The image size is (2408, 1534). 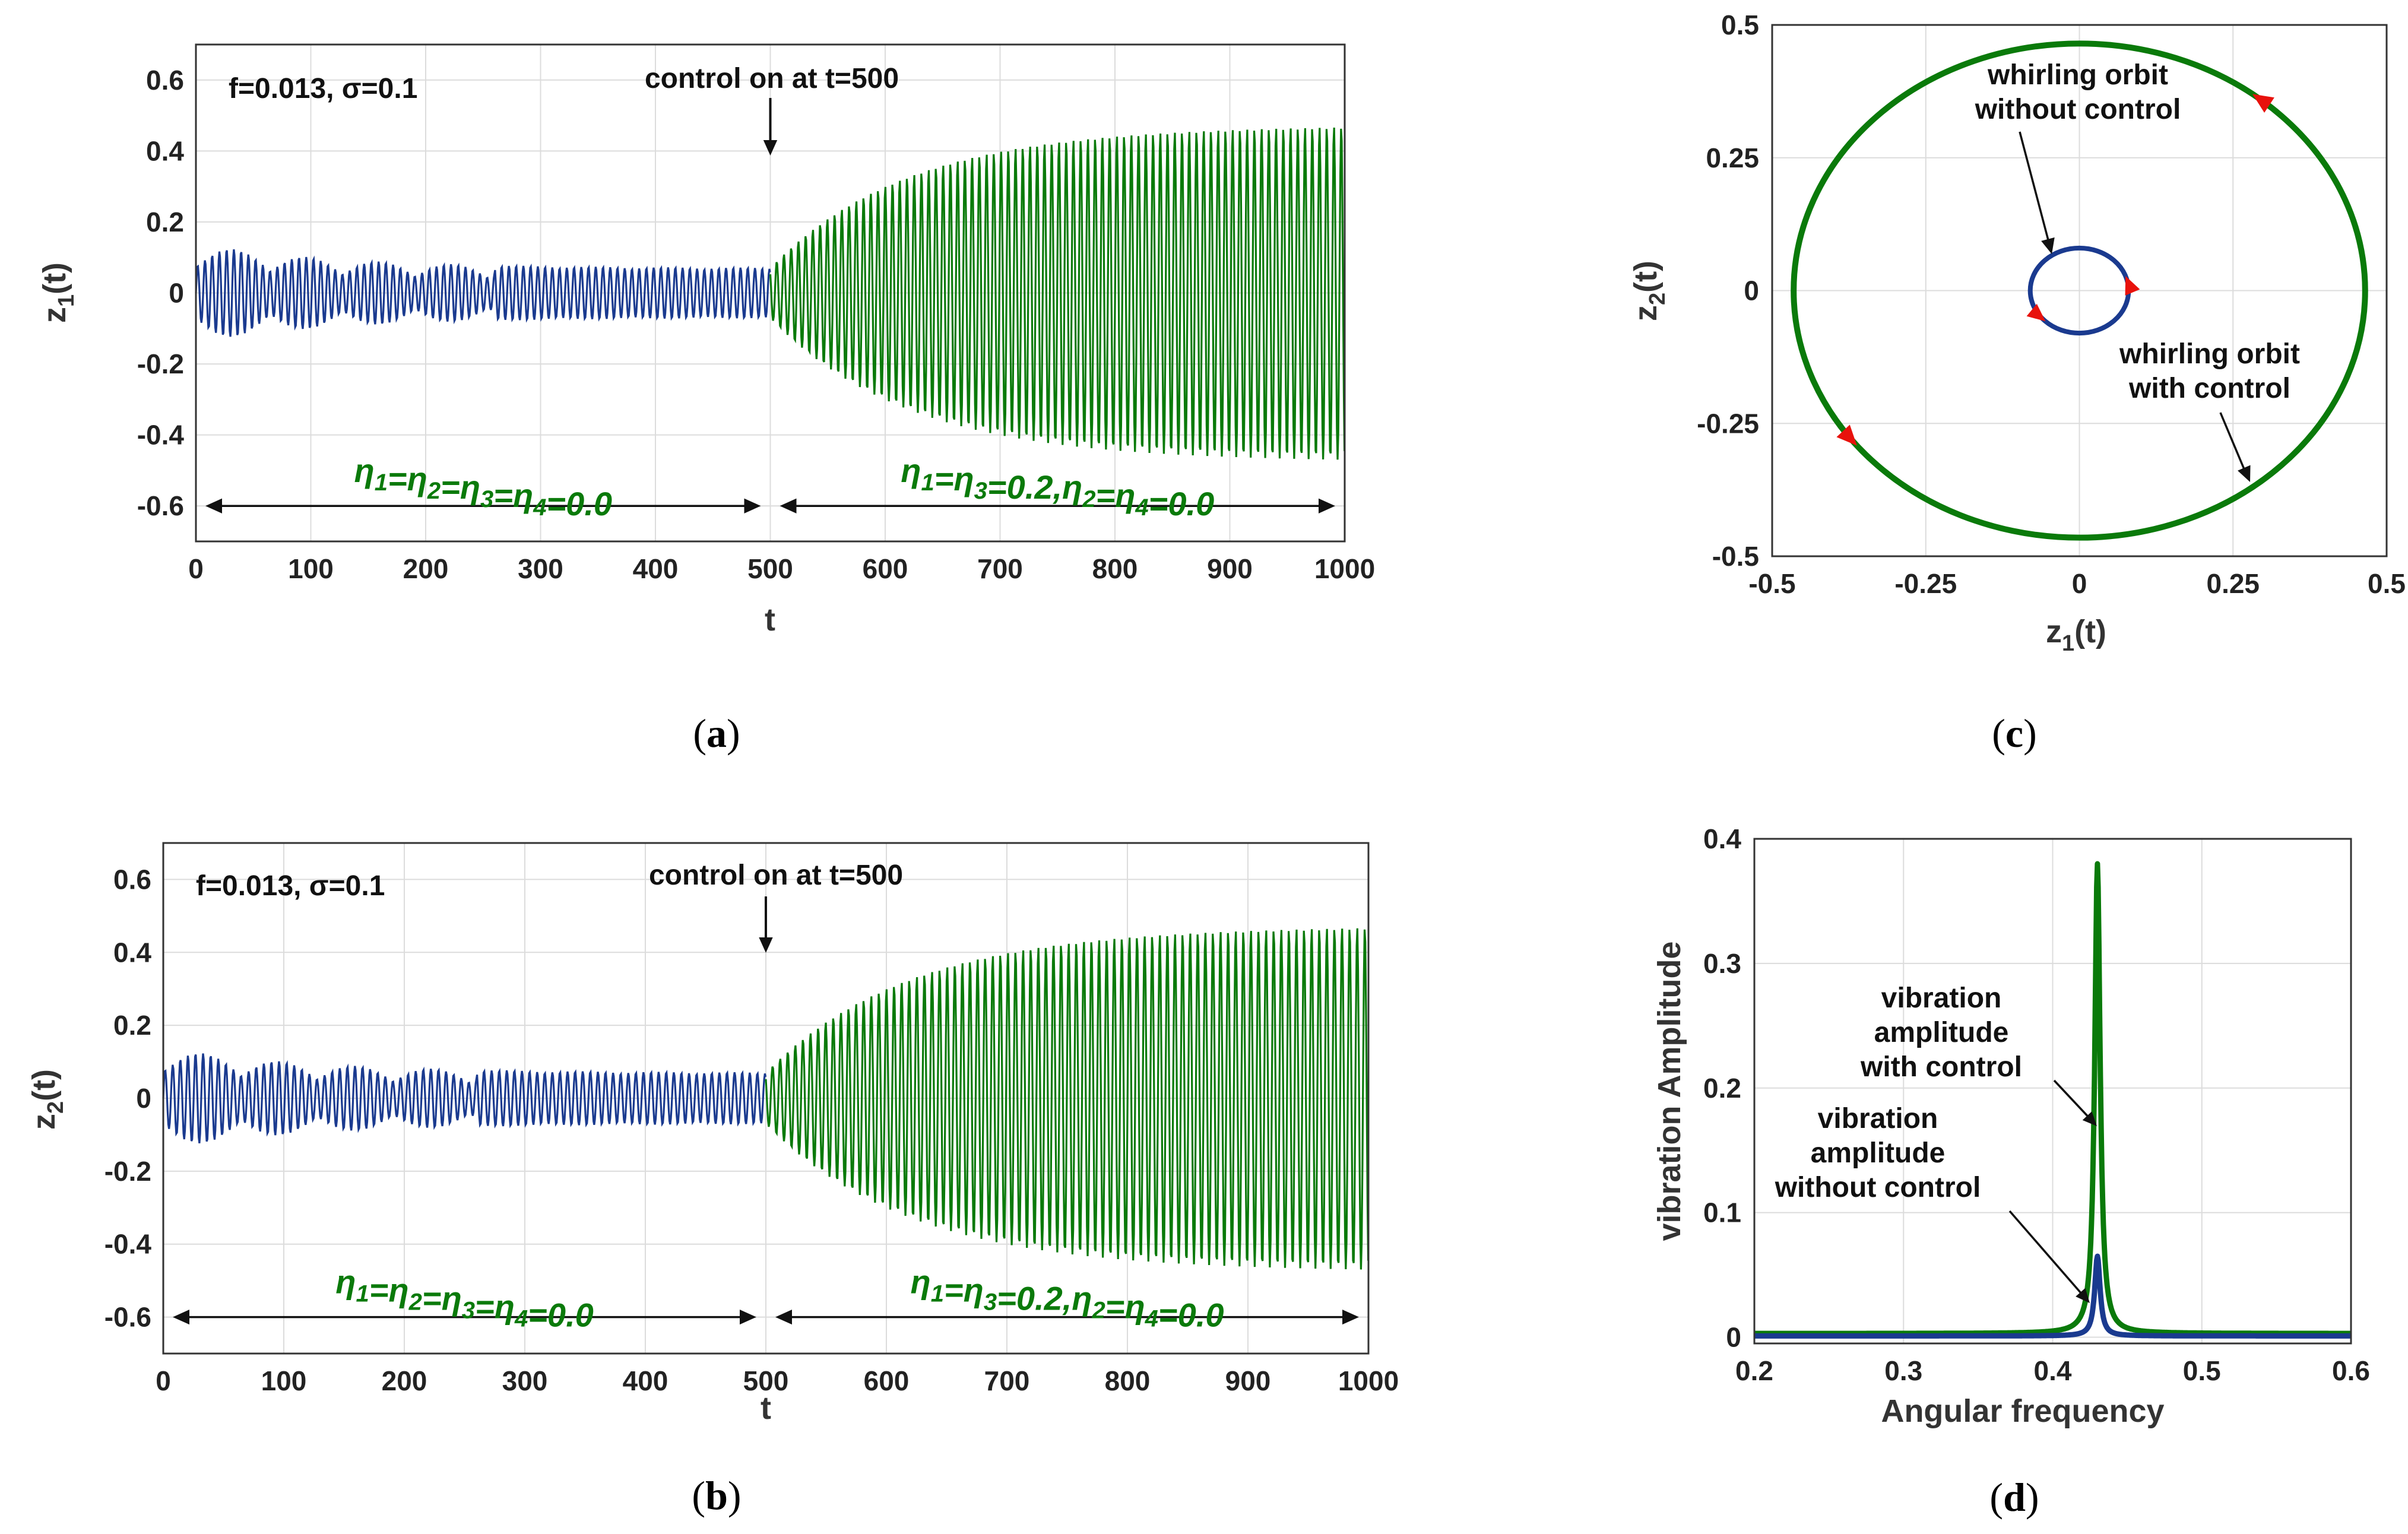 I want to click on chart-c-xtick-label: 0.25, so click(x=2233, y=583).